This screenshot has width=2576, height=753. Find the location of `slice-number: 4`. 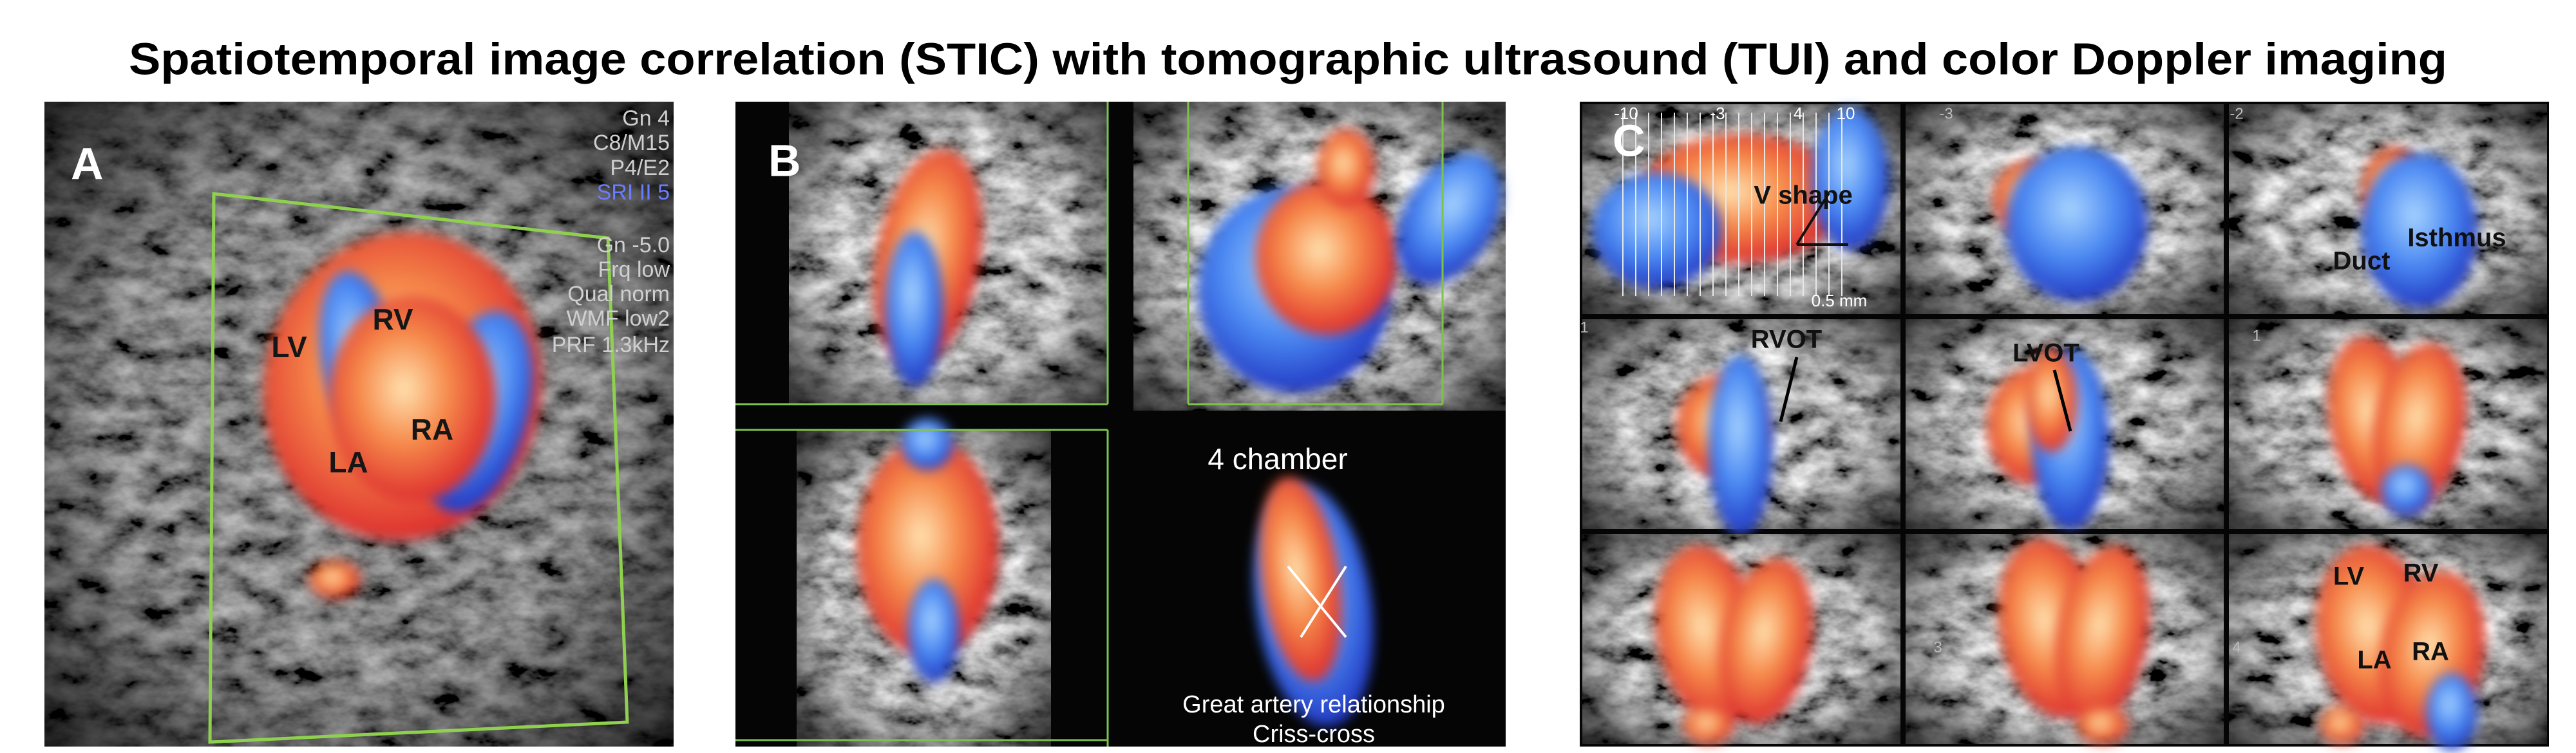

slice-number: 4 is located at coordinates (2236, 647).